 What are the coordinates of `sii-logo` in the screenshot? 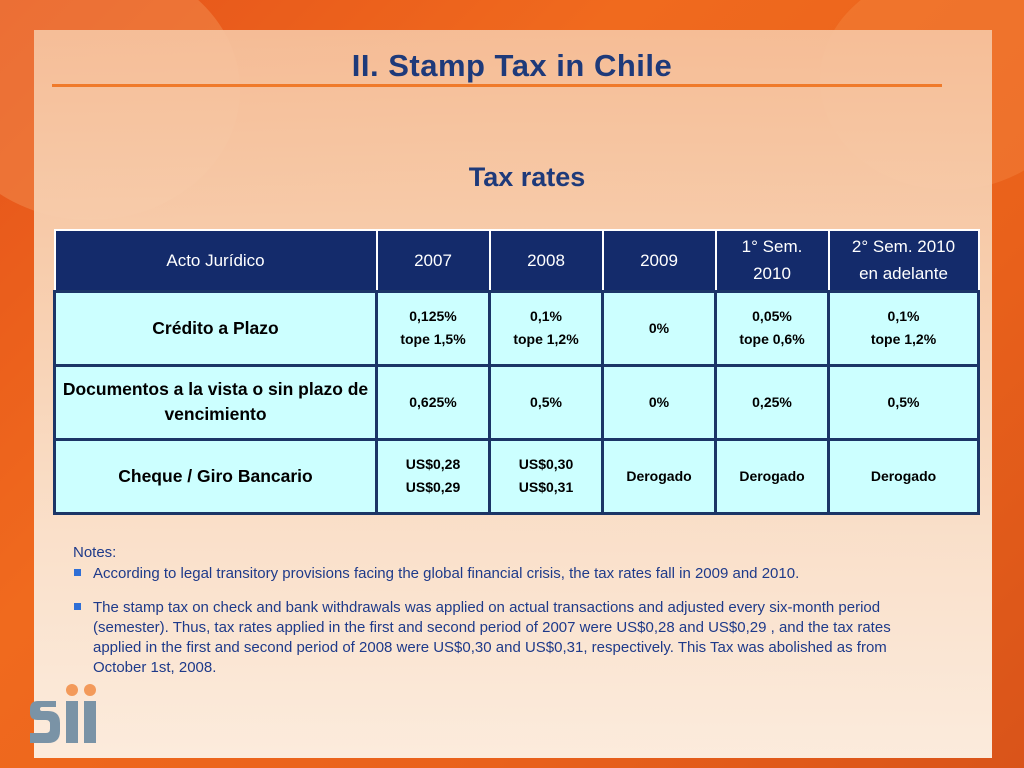 It's located at (63, 713).